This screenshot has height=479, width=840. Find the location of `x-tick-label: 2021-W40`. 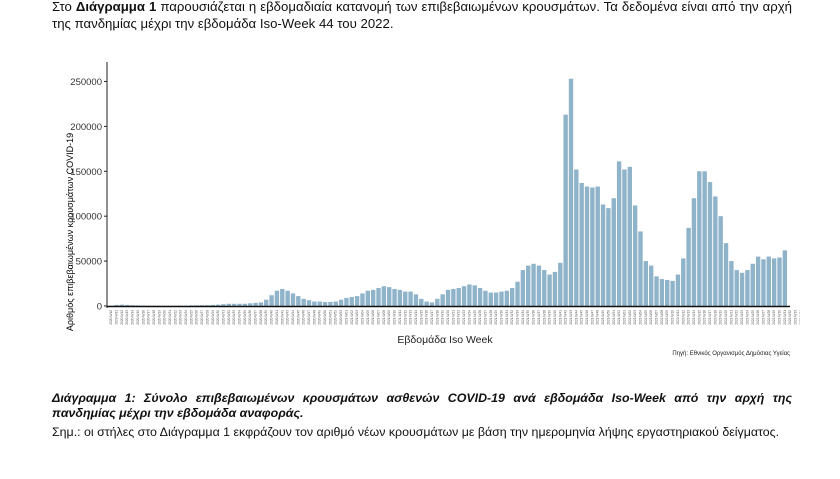

x-tick-label: 2021-W40 is located at coordinates (555, 317).